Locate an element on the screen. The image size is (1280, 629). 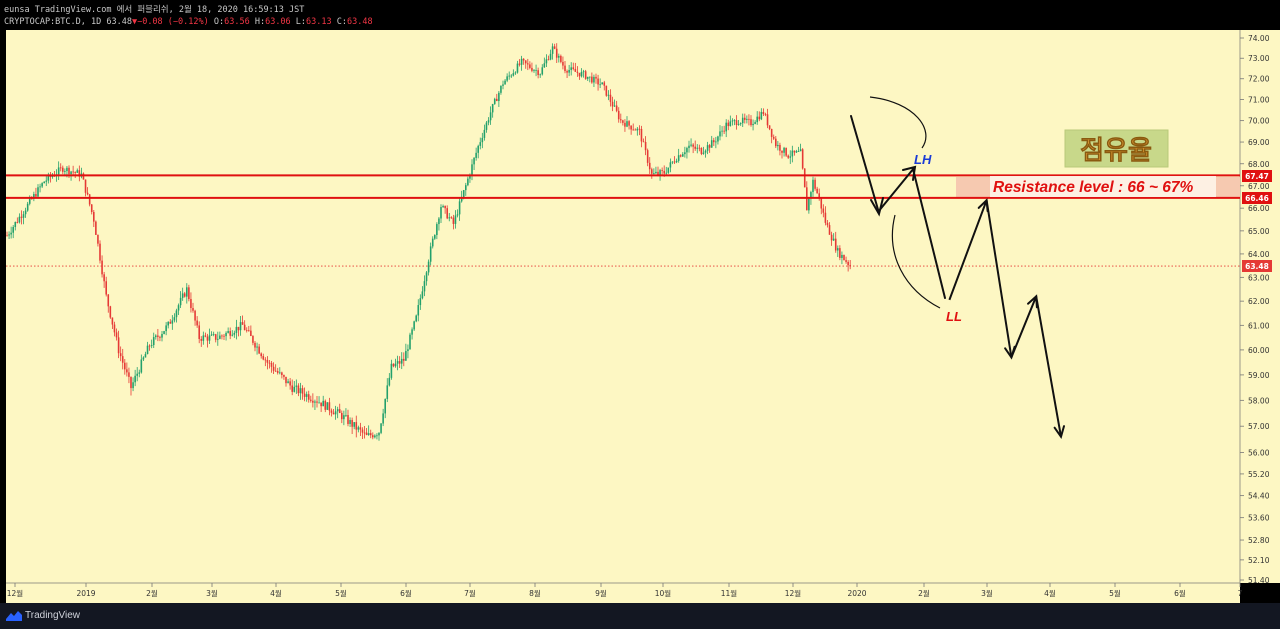
x-tick-label: 5월 is located at coordinates (341, 593).